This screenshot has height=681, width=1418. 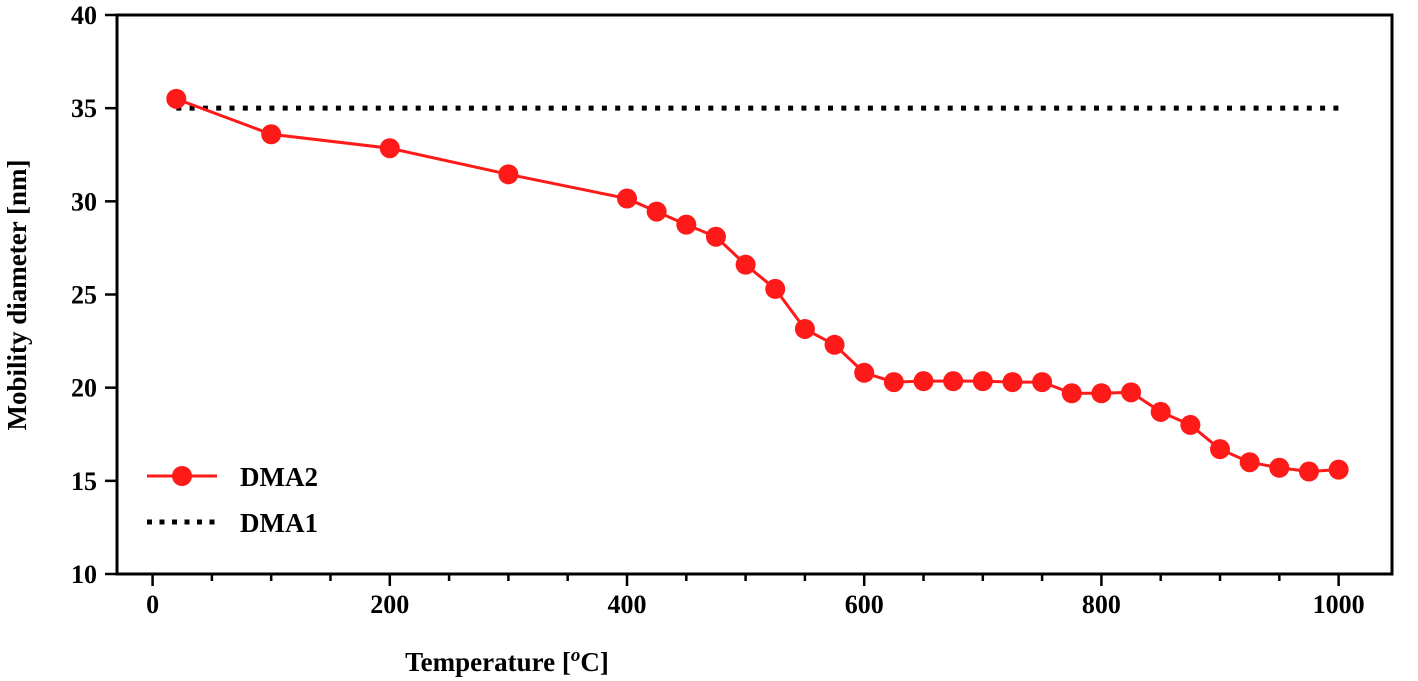 I want to click on legend: DMA2 DMA1, so click(x=232, y=500).